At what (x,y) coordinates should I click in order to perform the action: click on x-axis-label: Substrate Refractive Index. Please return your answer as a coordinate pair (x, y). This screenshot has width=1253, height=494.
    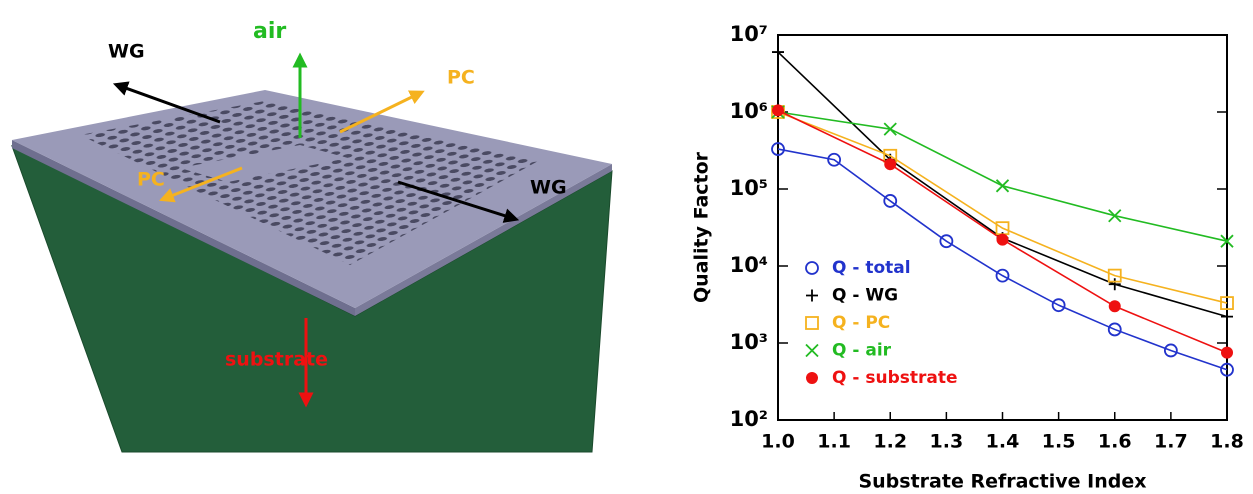
    Looking at the image, I should click on (1002, 482).